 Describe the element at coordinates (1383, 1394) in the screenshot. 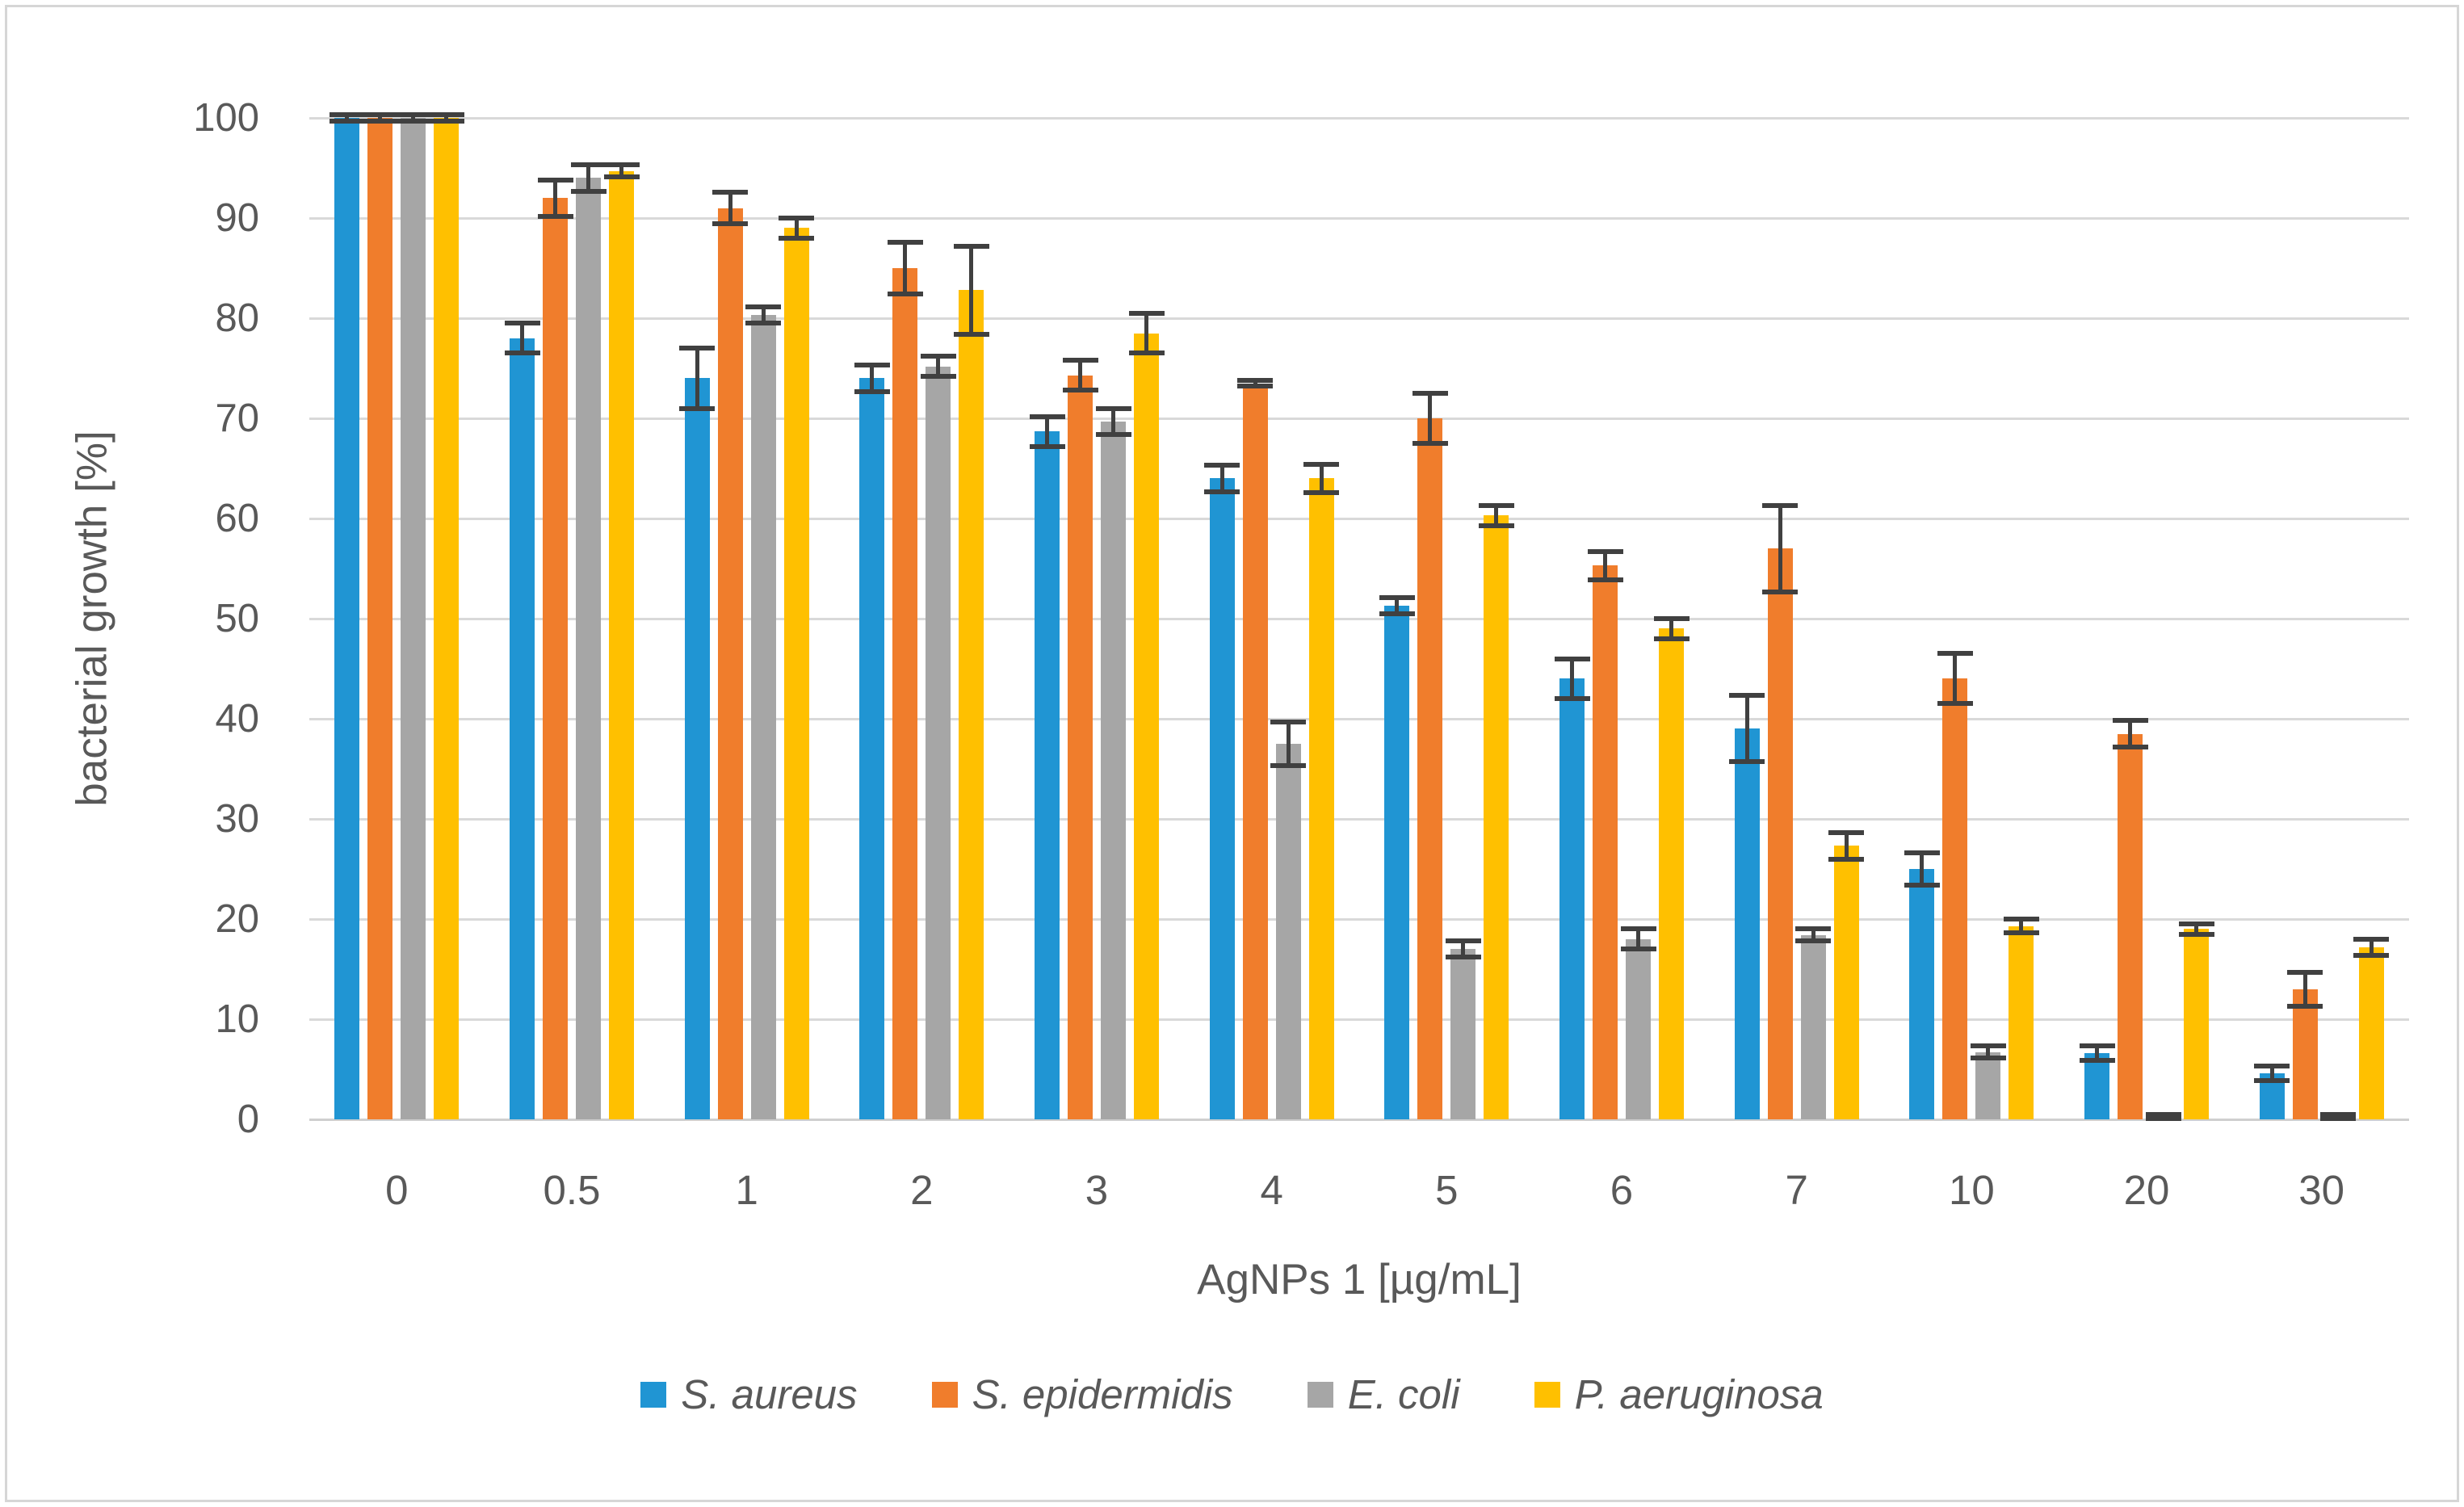

I see `legend-item-e-coli: E. coli` at that location.